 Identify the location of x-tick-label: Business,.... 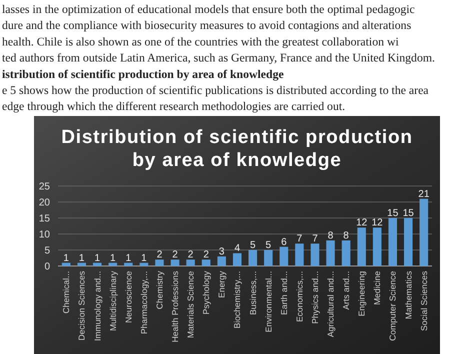
(253, 293).